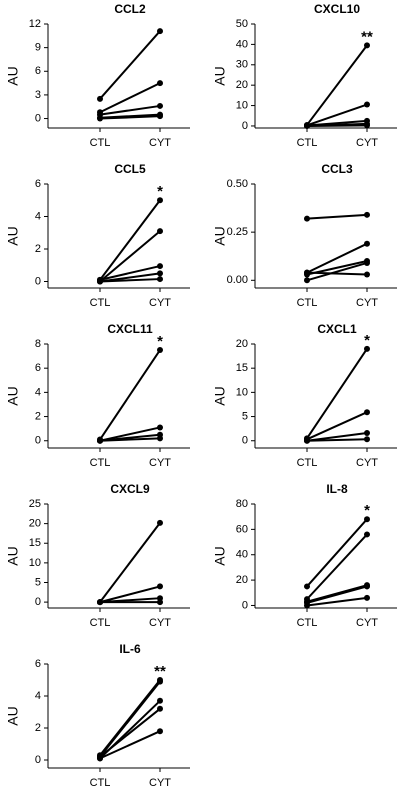 This screenshot has height=800, width=414. What do you see at coordinates (237, 280) in the screenshot?
I see `y-tick-label: 0.00` at bounding box center [237, 280].